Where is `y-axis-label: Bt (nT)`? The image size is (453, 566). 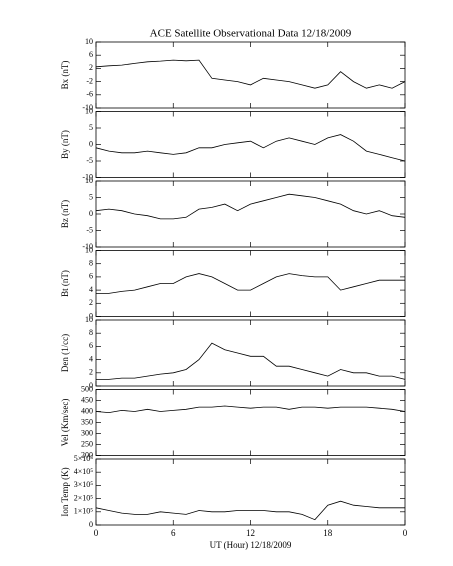 y-axis-label: Bt (nT) is located at coordinates (65, 283).